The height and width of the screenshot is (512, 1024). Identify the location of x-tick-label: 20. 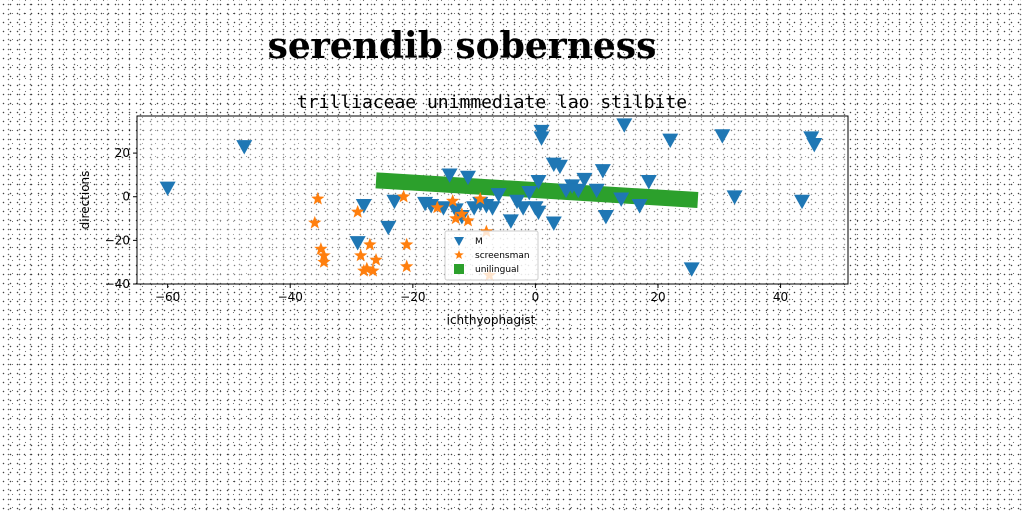
(657, 297).